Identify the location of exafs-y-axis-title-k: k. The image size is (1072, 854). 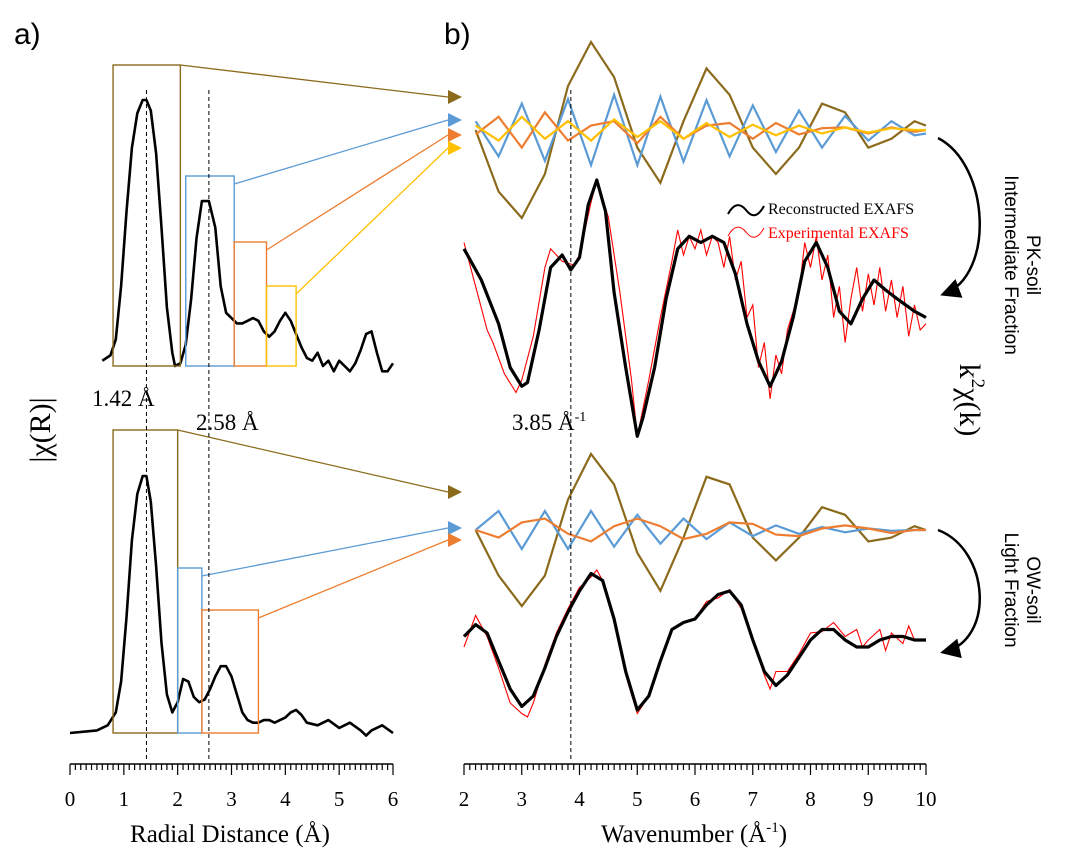
(969, 371).